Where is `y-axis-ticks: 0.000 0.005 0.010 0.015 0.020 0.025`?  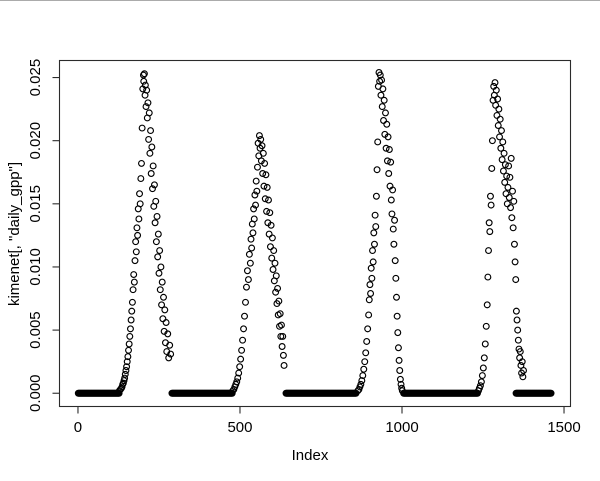
y-axis-ticks: 0.000 0.005 0.010 0.015 0.020 0.025 is located at coordinates (43, 235).